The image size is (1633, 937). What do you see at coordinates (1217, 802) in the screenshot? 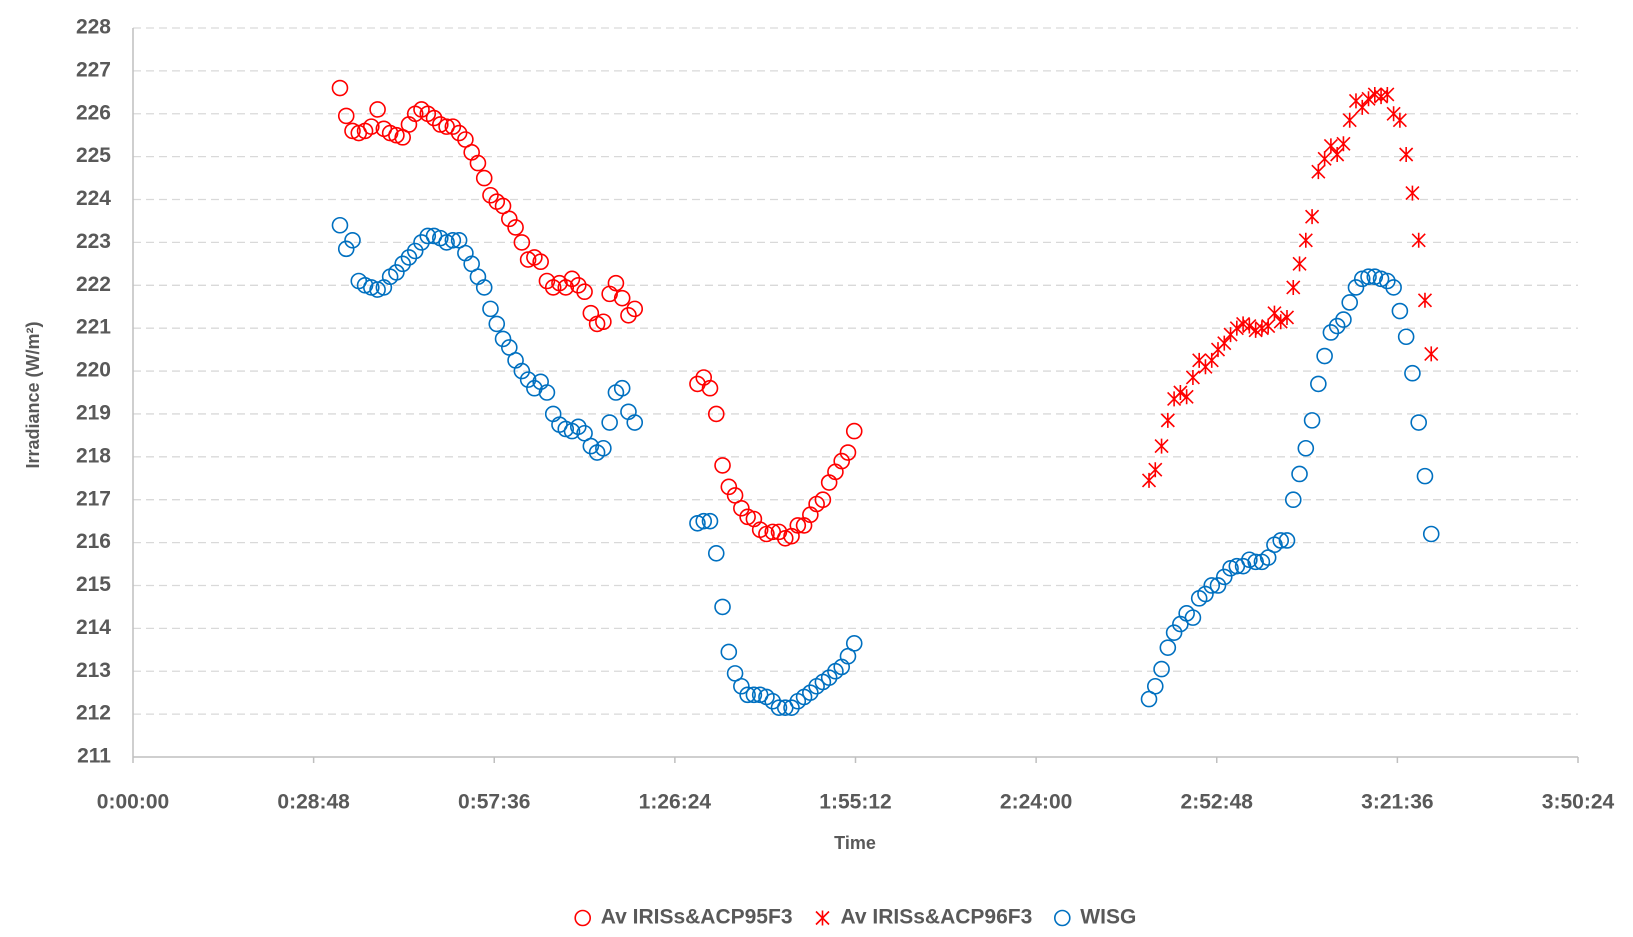
I see `x-tick-label: 2:52:48` at bounding box center [1217, 802].